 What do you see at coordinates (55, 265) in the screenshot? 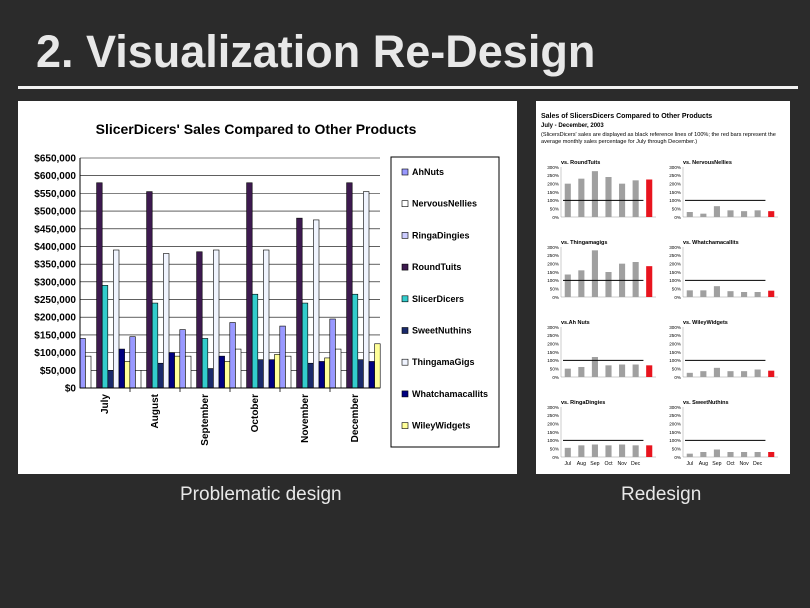
I see `y-tick-label: $350,000` at bounding box center [55, 265].